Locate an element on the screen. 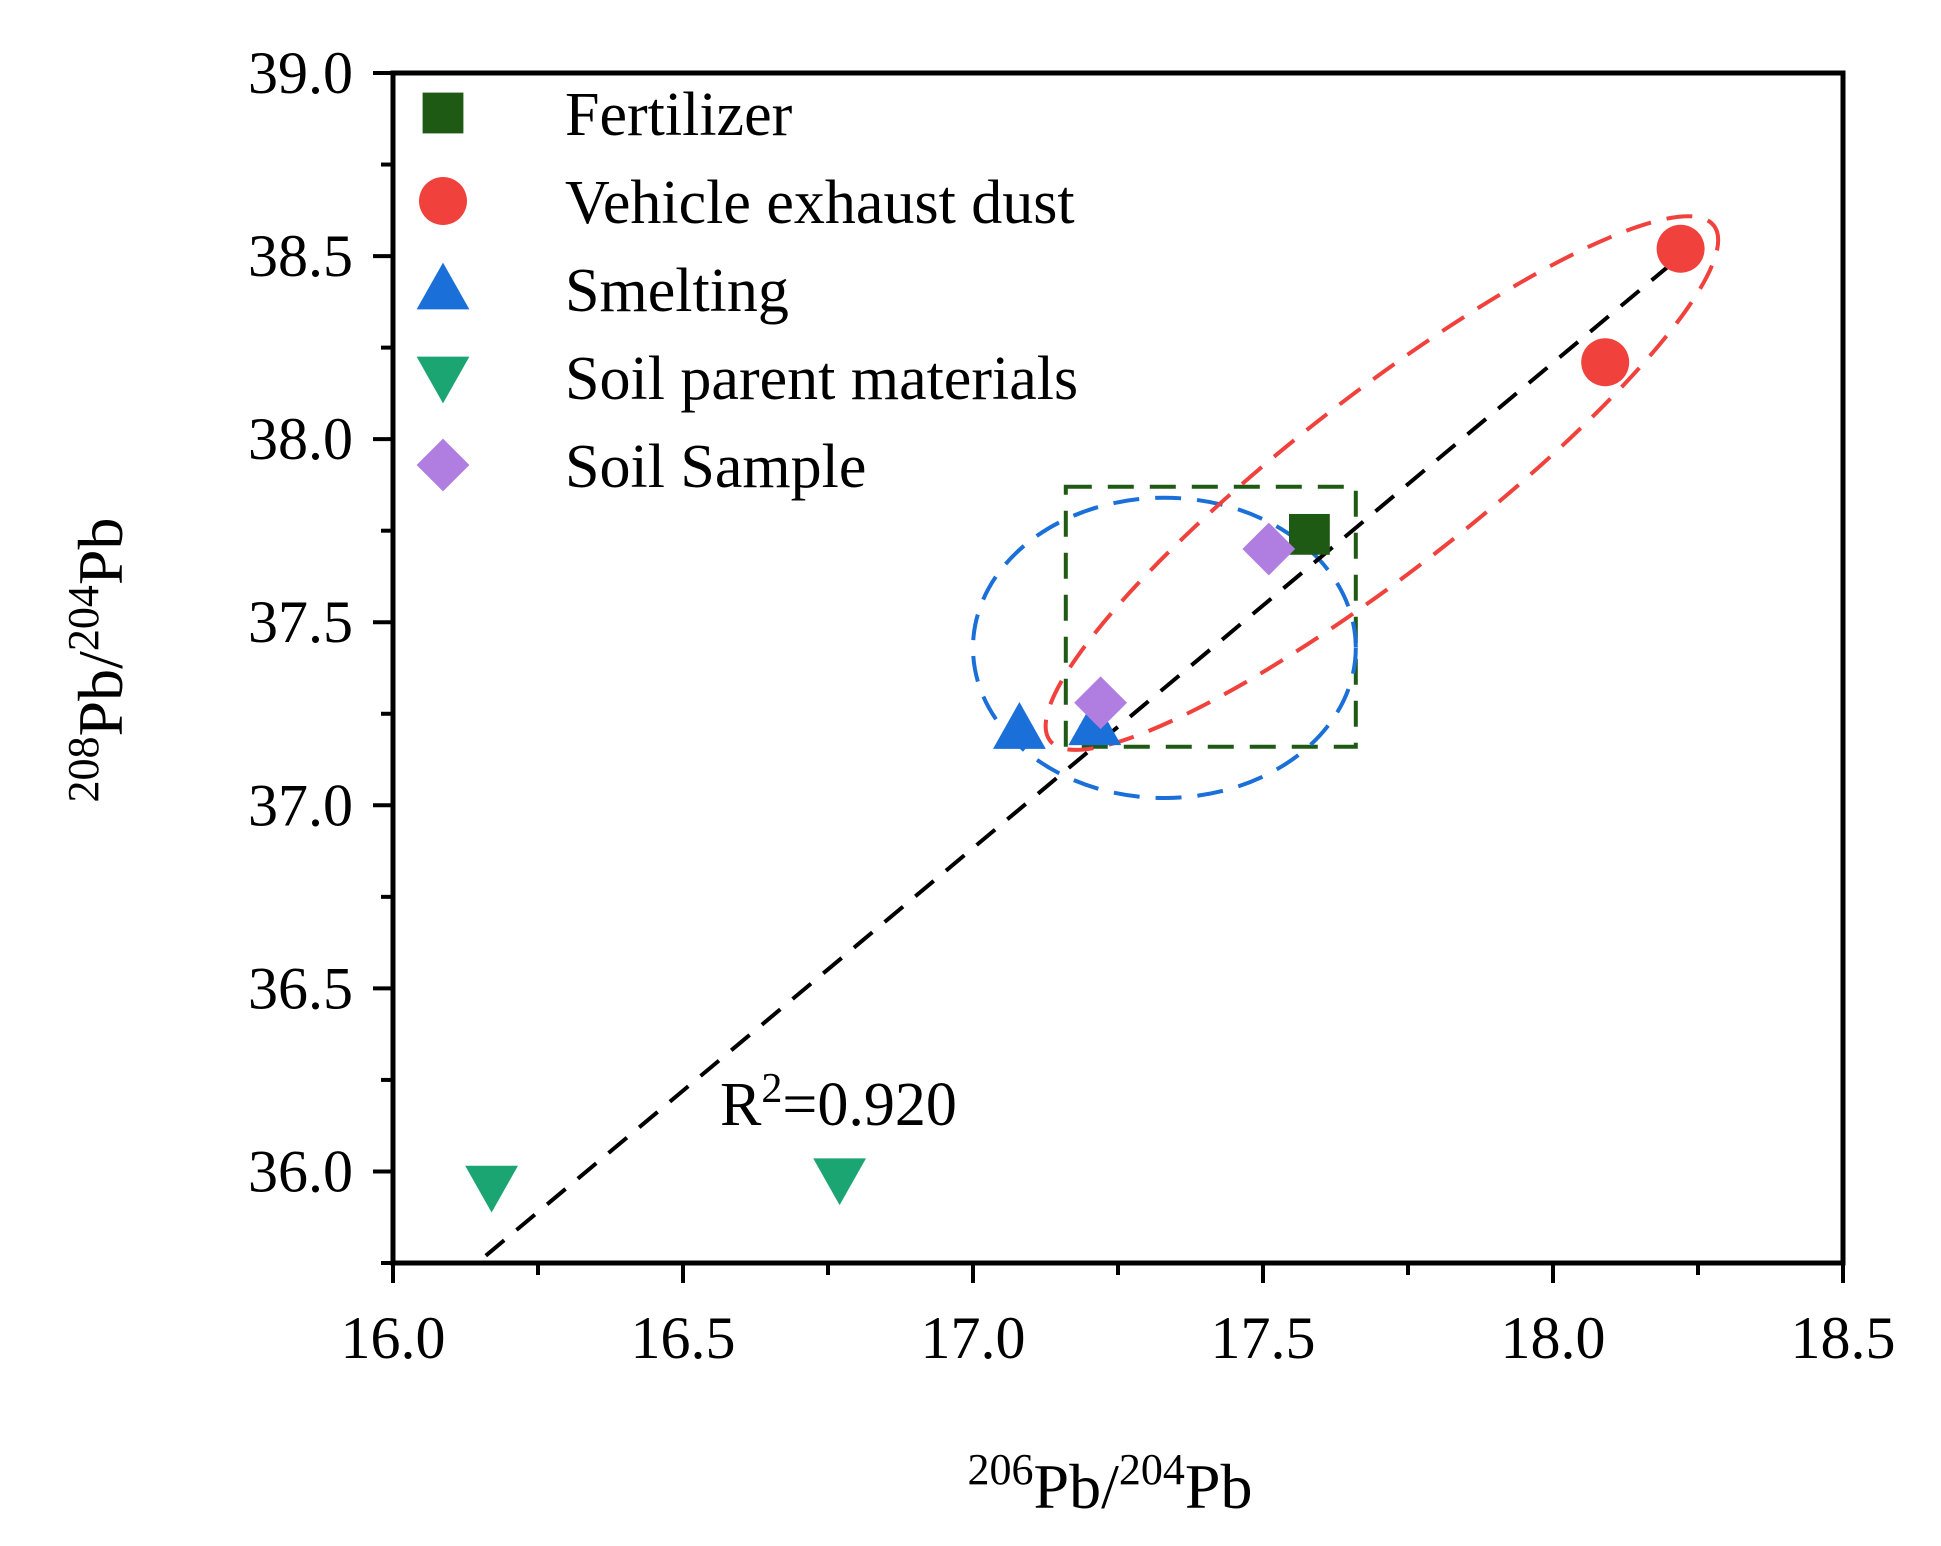  legend-label: Fertilizer is located at coordinates (679, 115).